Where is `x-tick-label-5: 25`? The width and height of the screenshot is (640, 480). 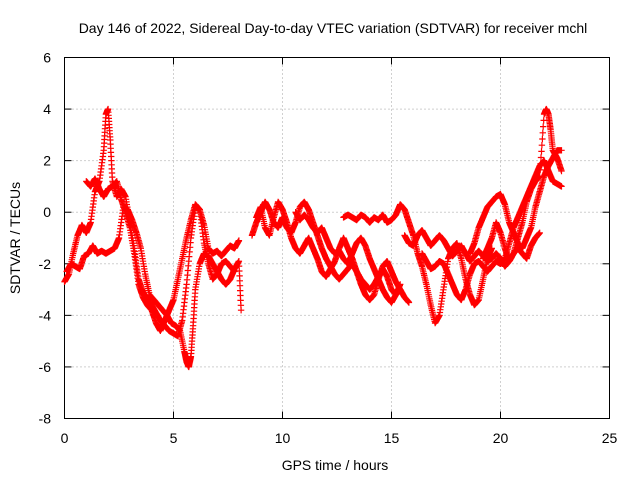
x-tick-label-5: 25 is located at coordinates (610, 438).